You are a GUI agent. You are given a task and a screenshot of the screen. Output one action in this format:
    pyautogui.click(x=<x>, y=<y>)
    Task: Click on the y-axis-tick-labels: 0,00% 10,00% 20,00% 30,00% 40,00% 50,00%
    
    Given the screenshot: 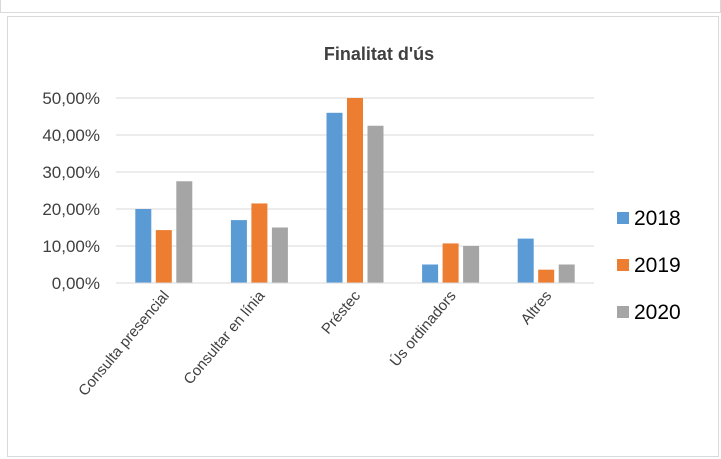 What is the action you would take?
    pyautogui.click(x=71, y=191)
    